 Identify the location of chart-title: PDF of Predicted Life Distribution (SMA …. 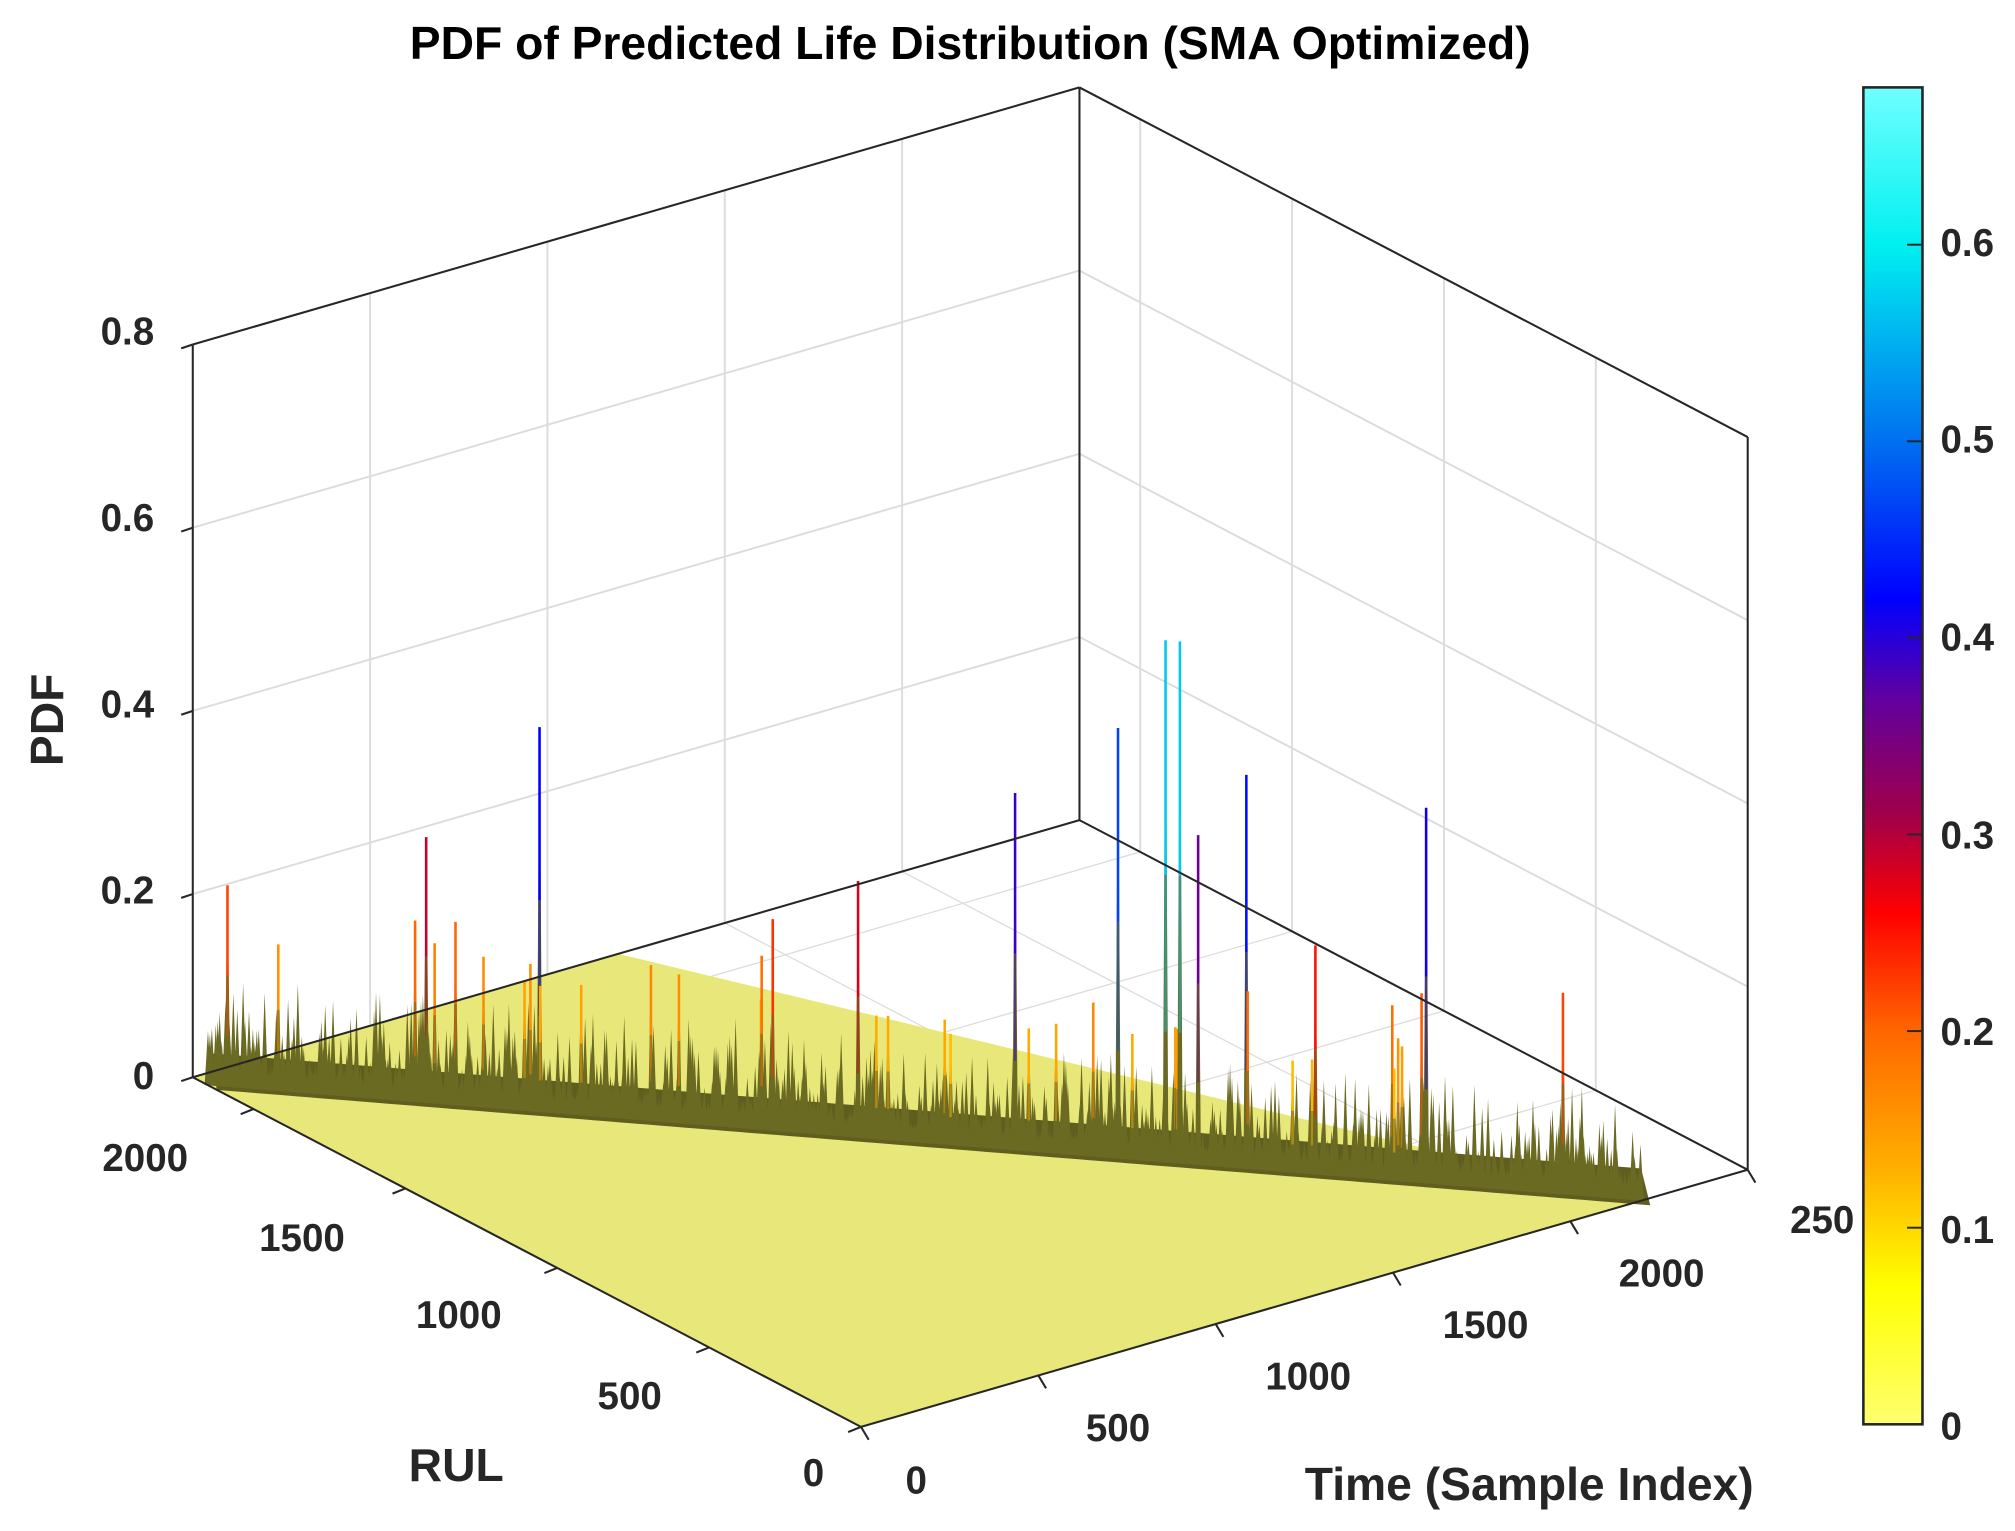
(970, 43).